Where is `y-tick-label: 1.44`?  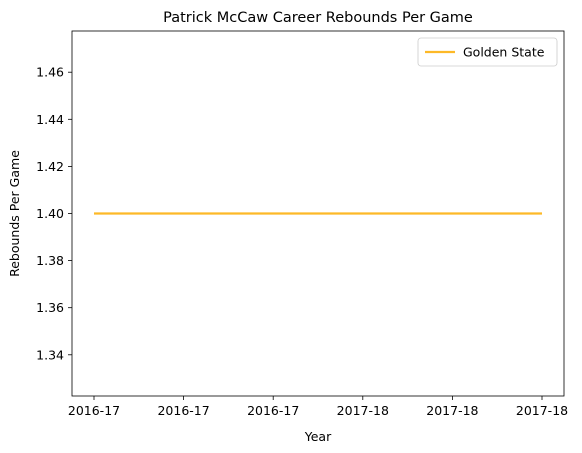 y-tick-label: 1.44 is located at coordinates (50, 119).